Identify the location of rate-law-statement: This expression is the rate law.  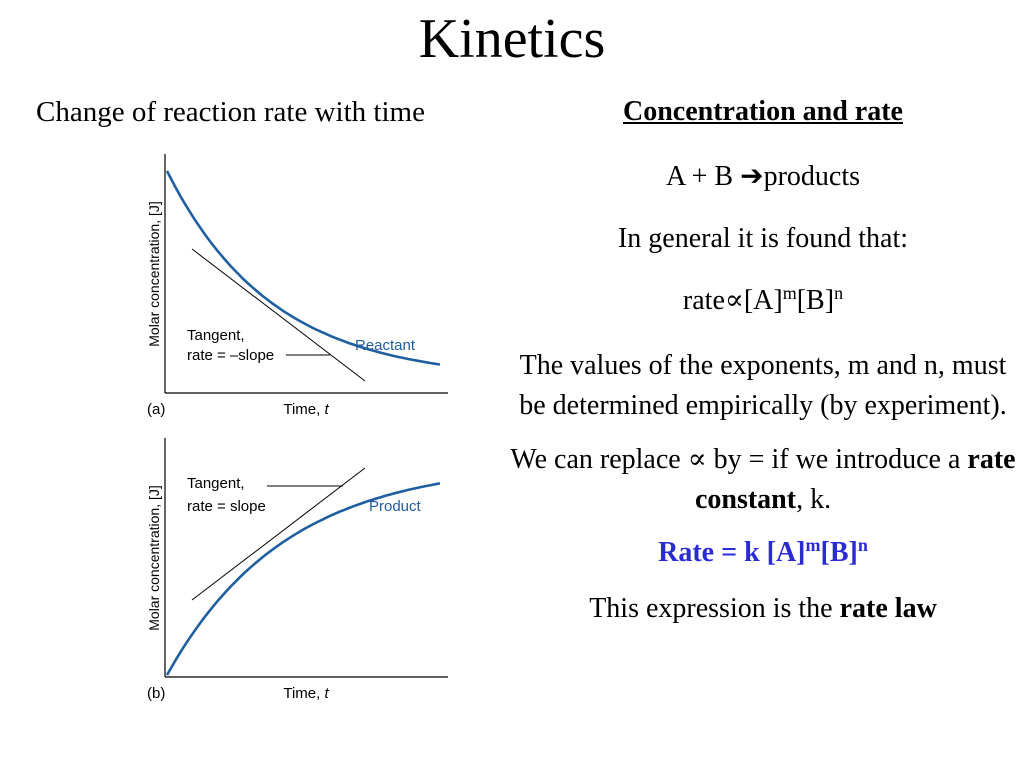
(763, 608).